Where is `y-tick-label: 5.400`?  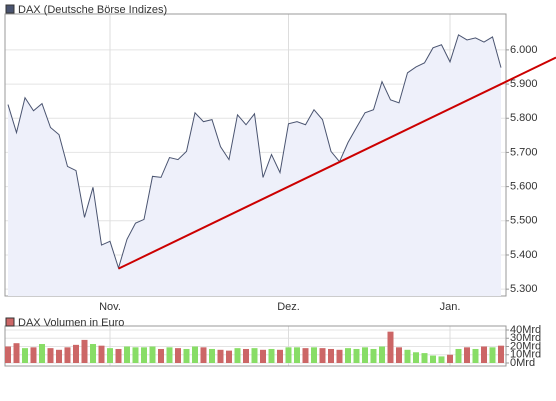
y-tick-label: 5.400 is located at coordinates (524, 255).